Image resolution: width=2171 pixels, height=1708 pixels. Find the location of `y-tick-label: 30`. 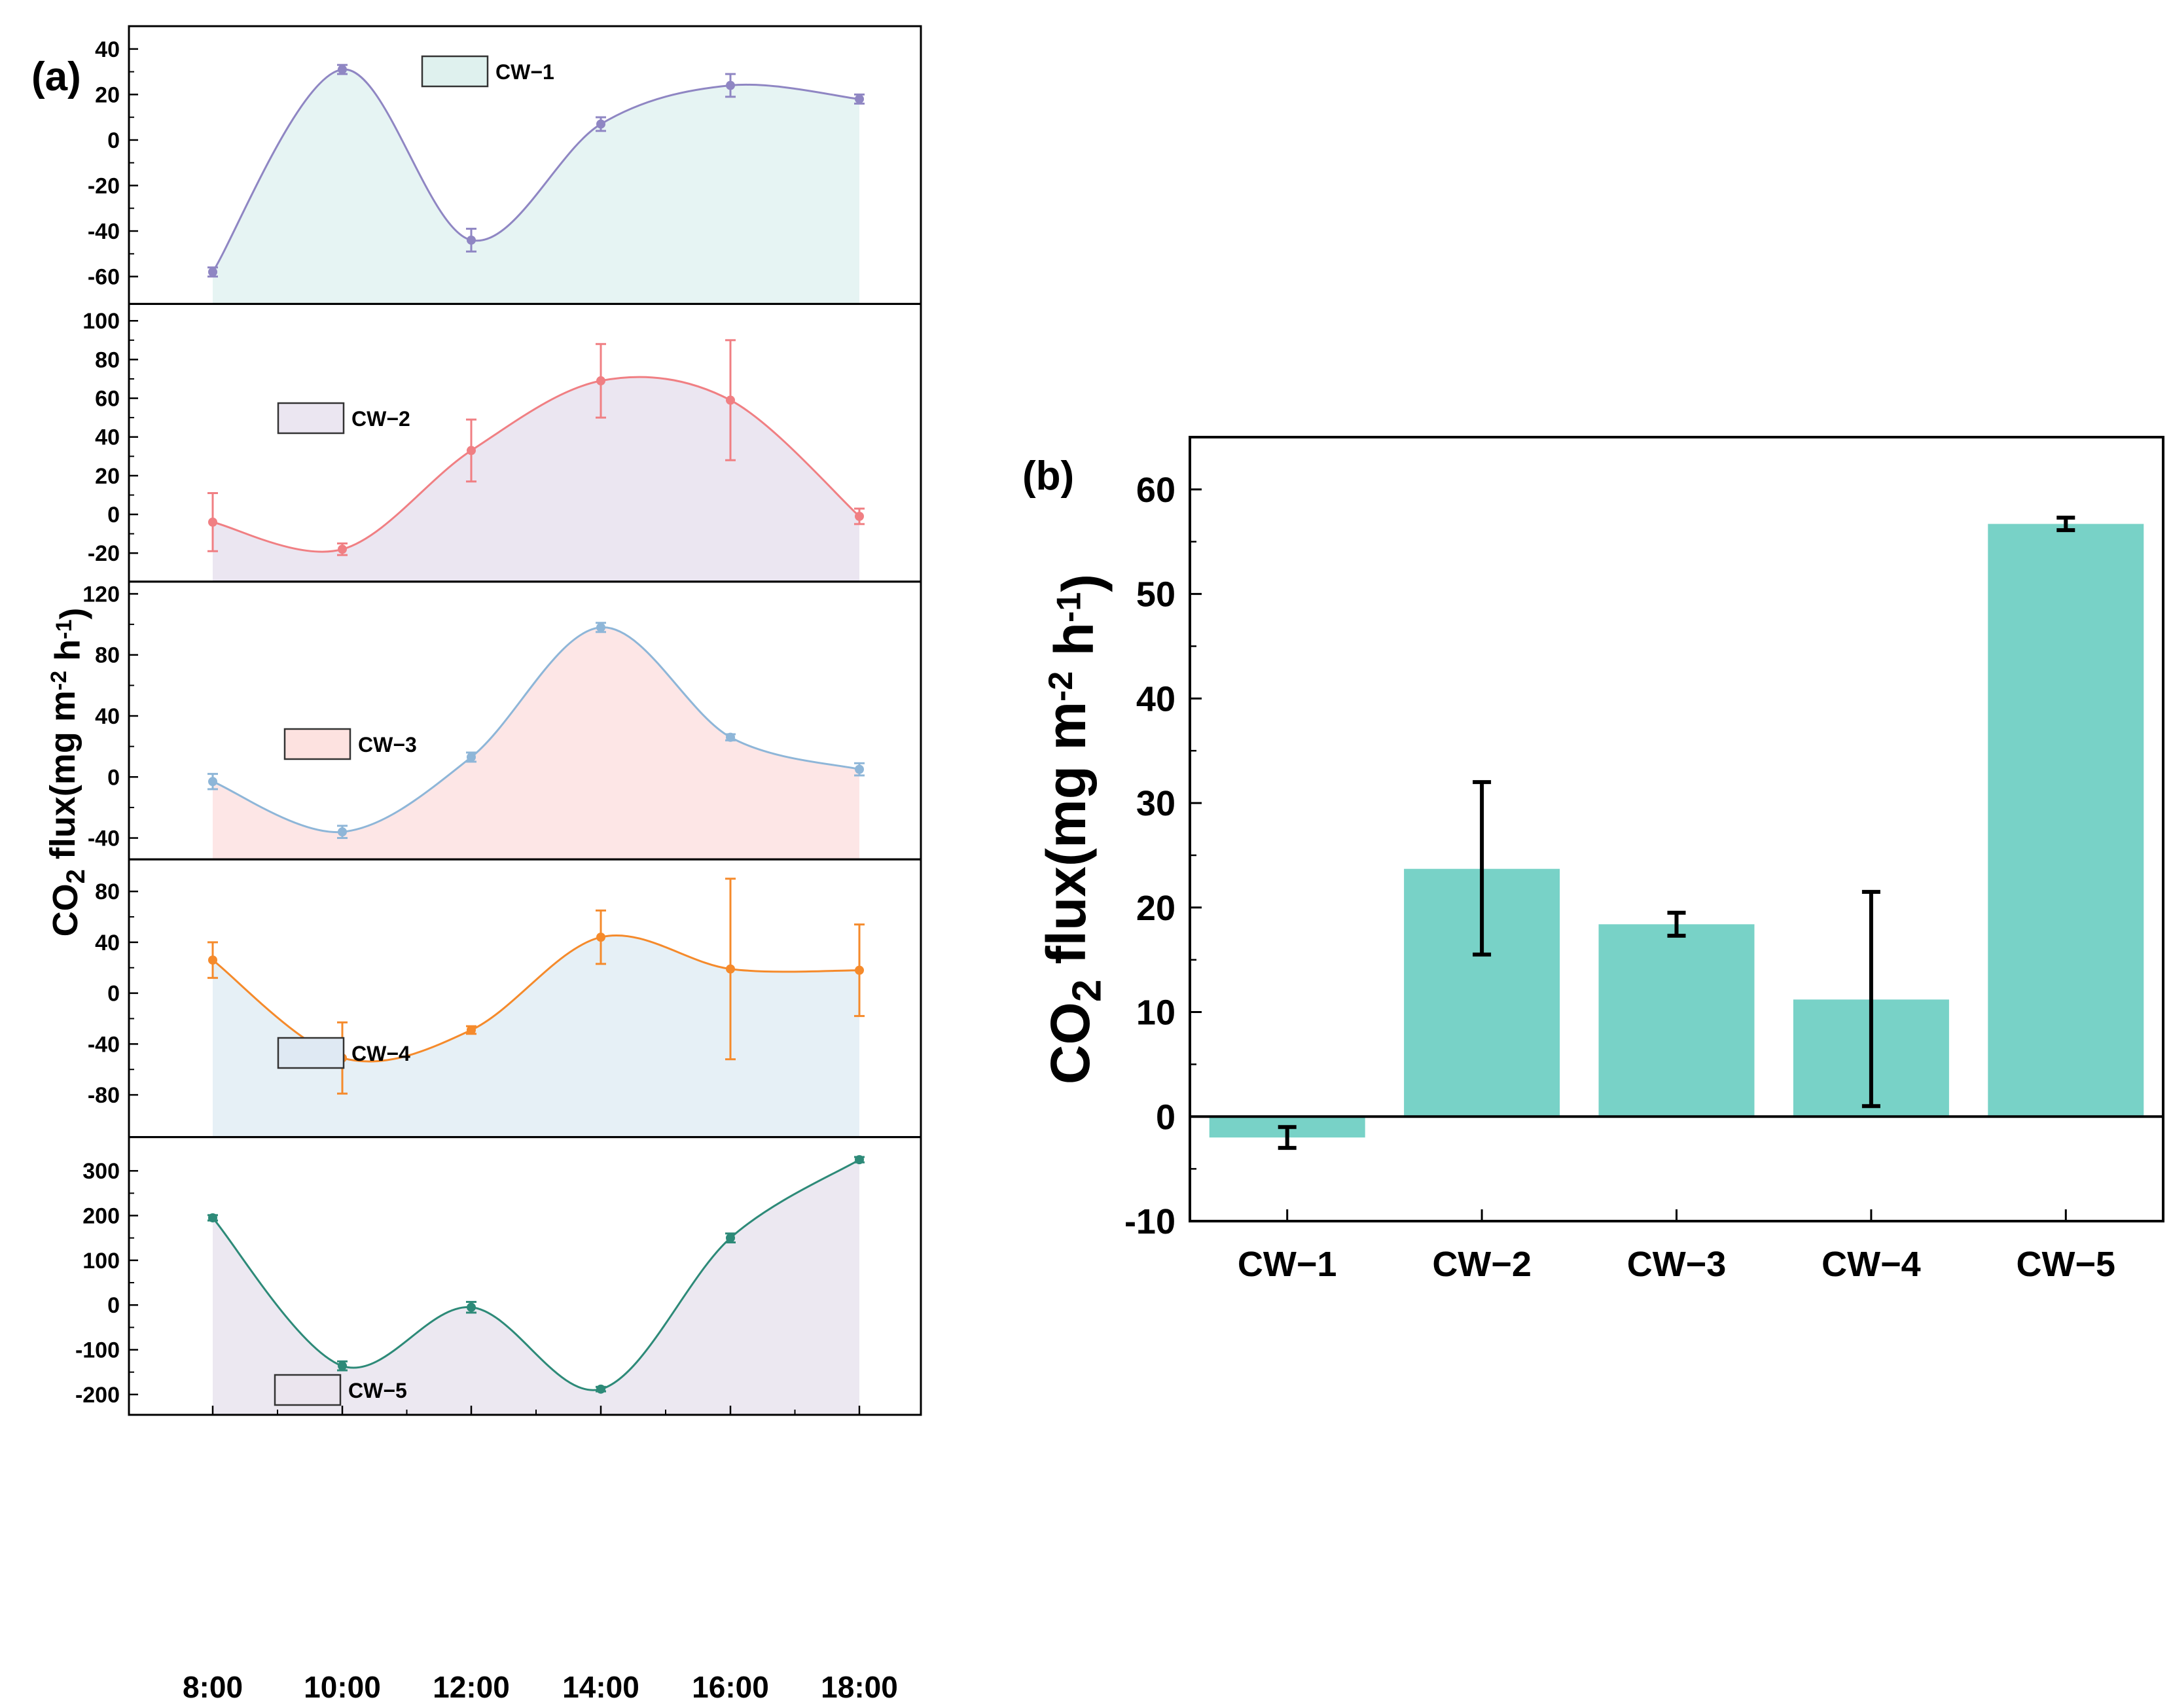

y-tick-label: 30 is located at coordinates (1155, 804).